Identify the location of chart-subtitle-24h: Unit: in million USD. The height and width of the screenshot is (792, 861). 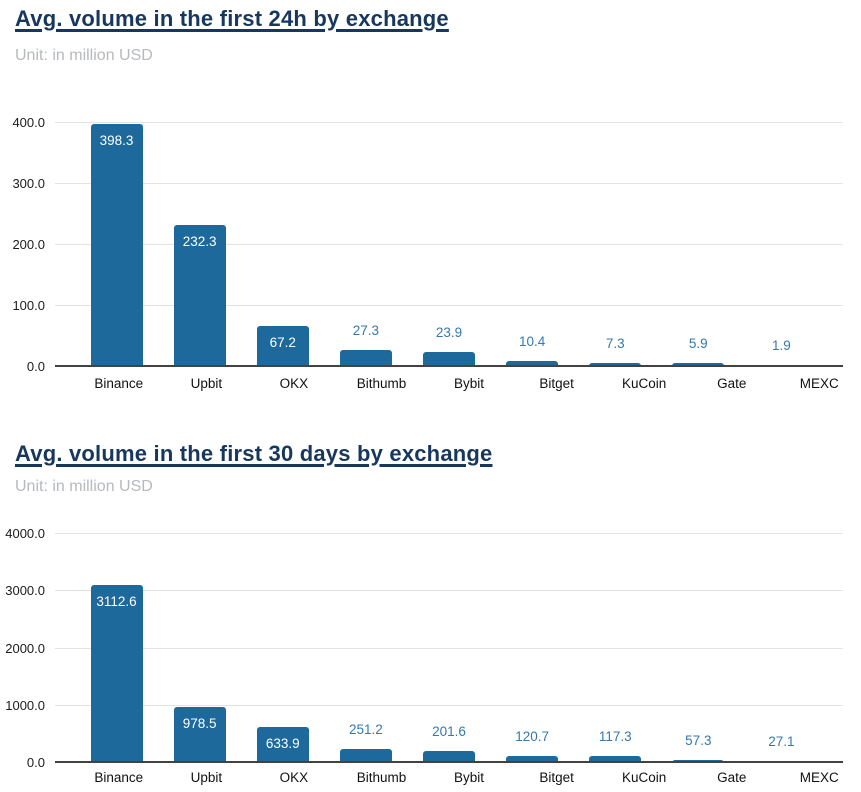
(84, 55).